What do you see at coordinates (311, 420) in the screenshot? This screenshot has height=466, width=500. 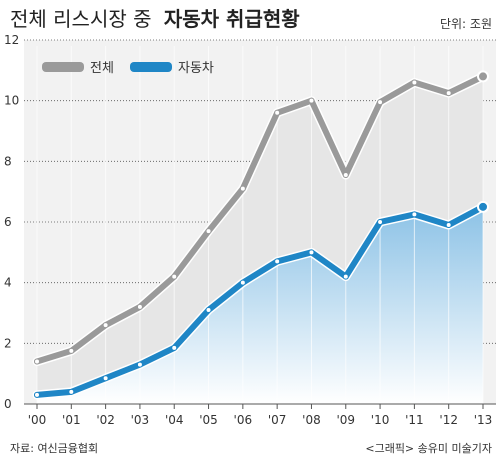 I see `x-tick-label: '08` at bounding box center [311, 420].